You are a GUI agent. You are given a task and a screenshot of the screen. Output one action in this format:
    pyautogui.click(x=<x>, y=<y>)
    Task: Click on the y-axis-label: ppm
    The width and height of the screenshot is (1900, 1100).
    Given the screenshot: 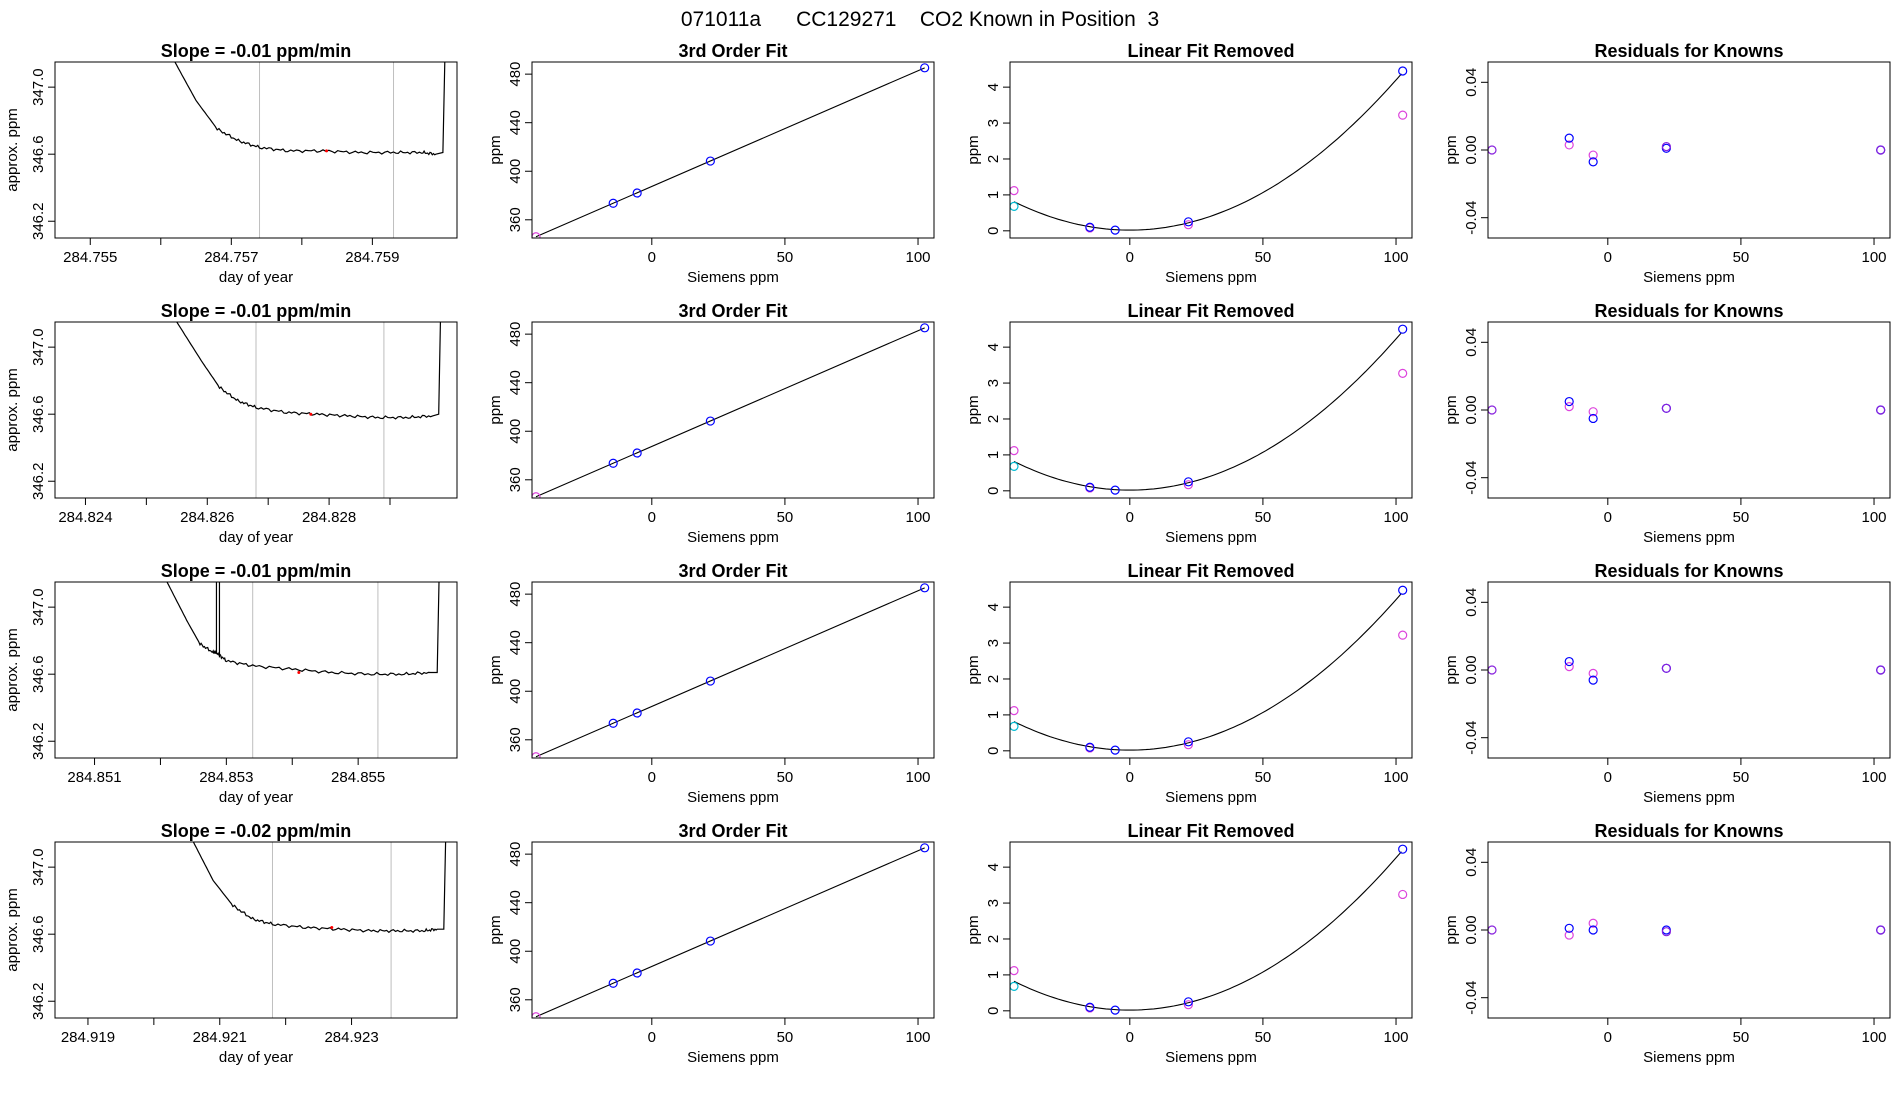 What is the action you would take?
    pyautogui.click(x=495, y=409)
    